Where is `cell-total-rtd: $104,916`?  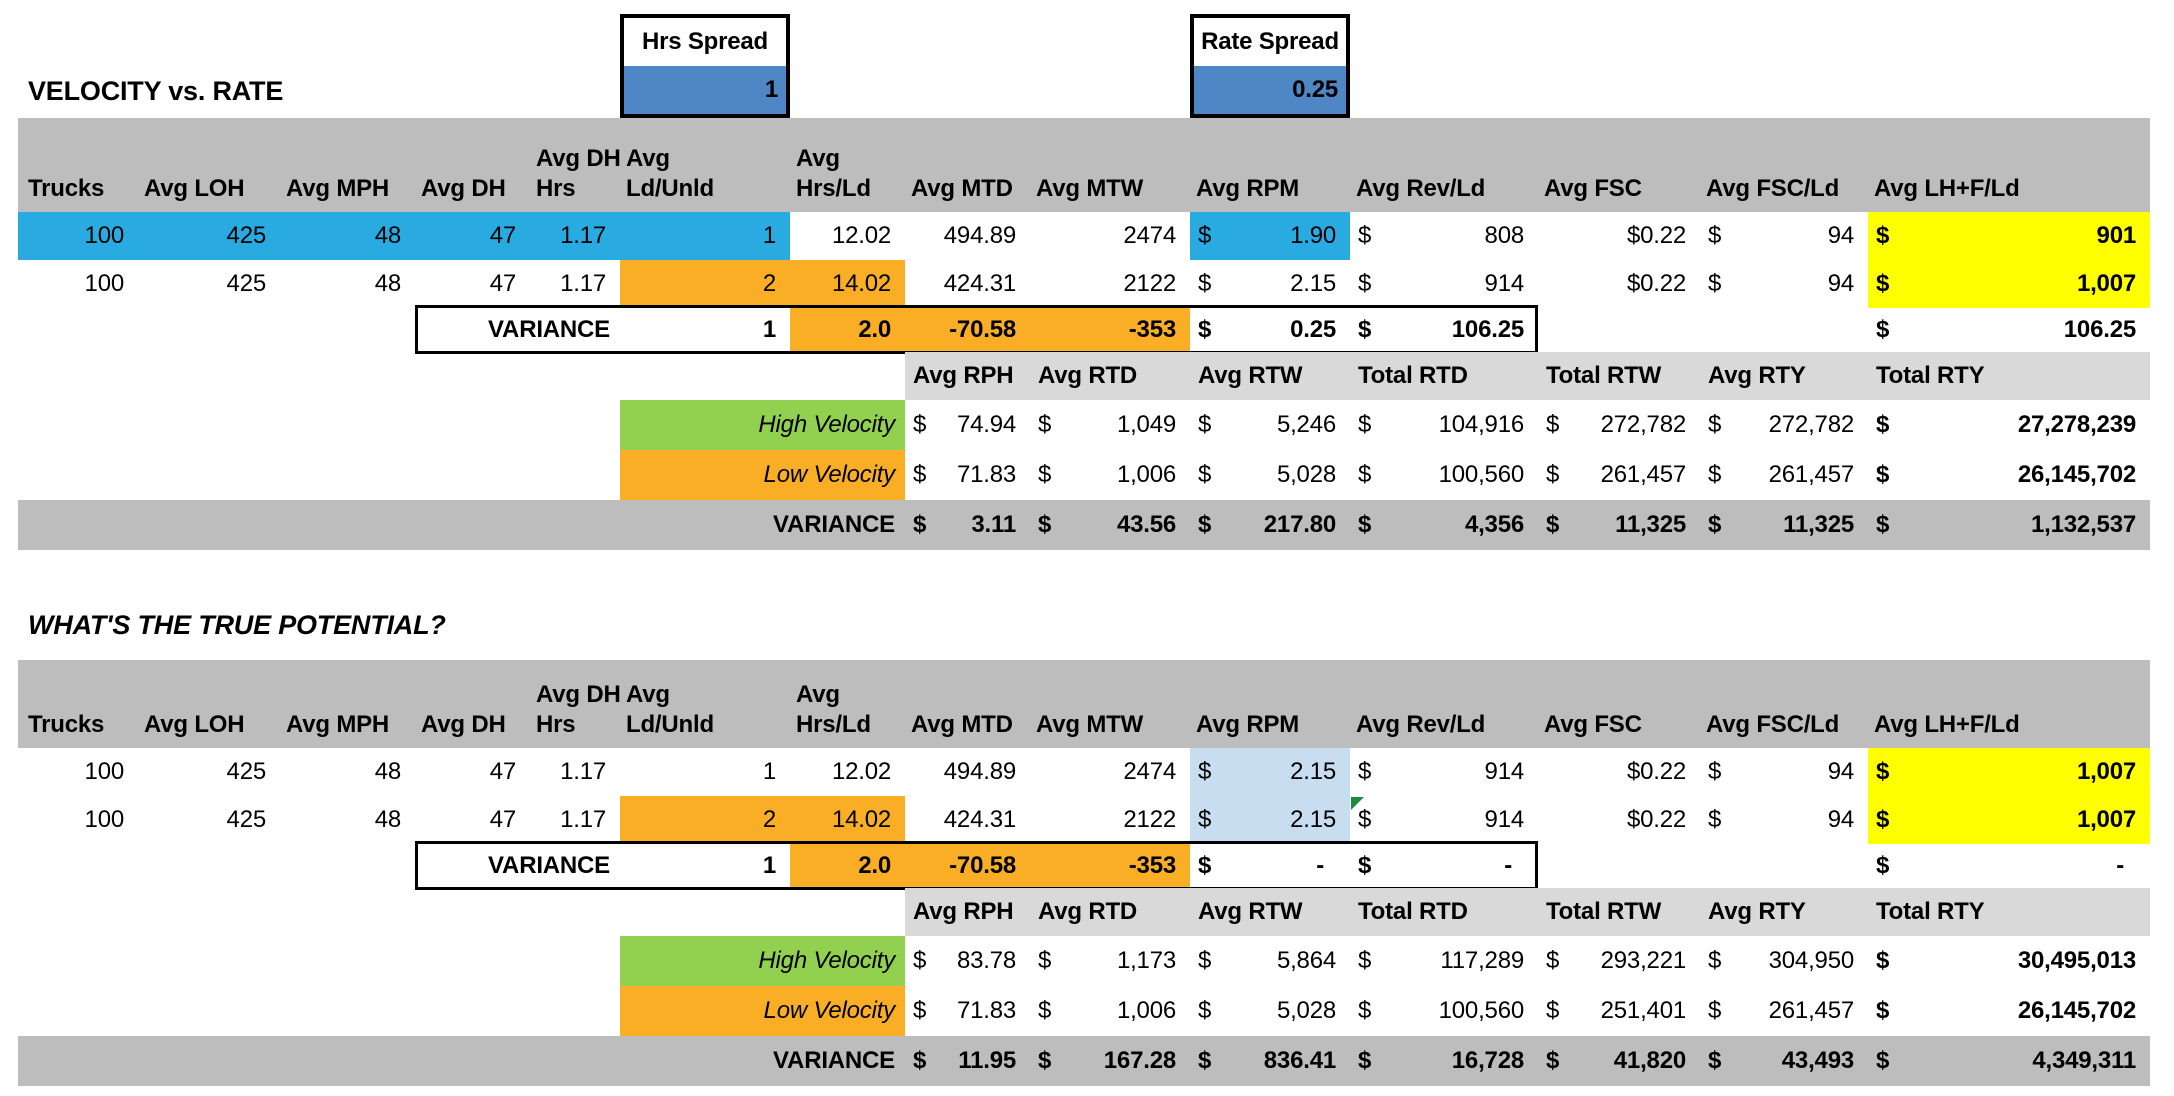 cell-total-rtd: $104,916 is located at coordinates (1441, 424).